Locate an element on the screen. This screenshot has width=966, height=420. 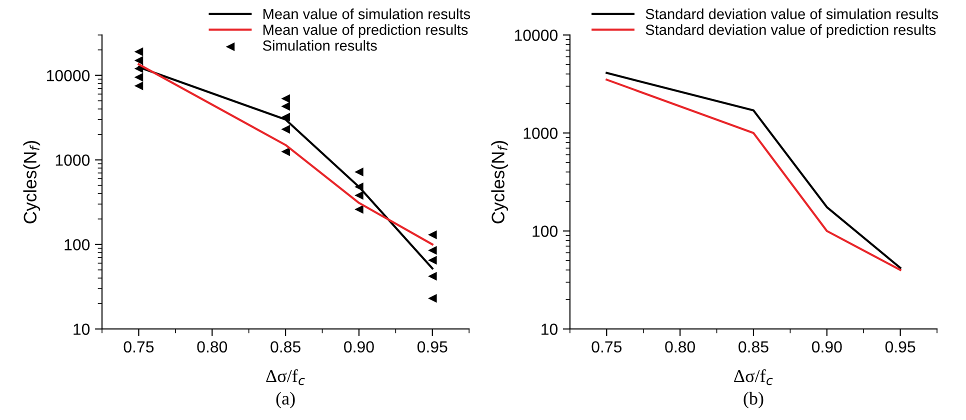
legend-label: Standard deviation value of simulation results is located at coordinates (792, 14).